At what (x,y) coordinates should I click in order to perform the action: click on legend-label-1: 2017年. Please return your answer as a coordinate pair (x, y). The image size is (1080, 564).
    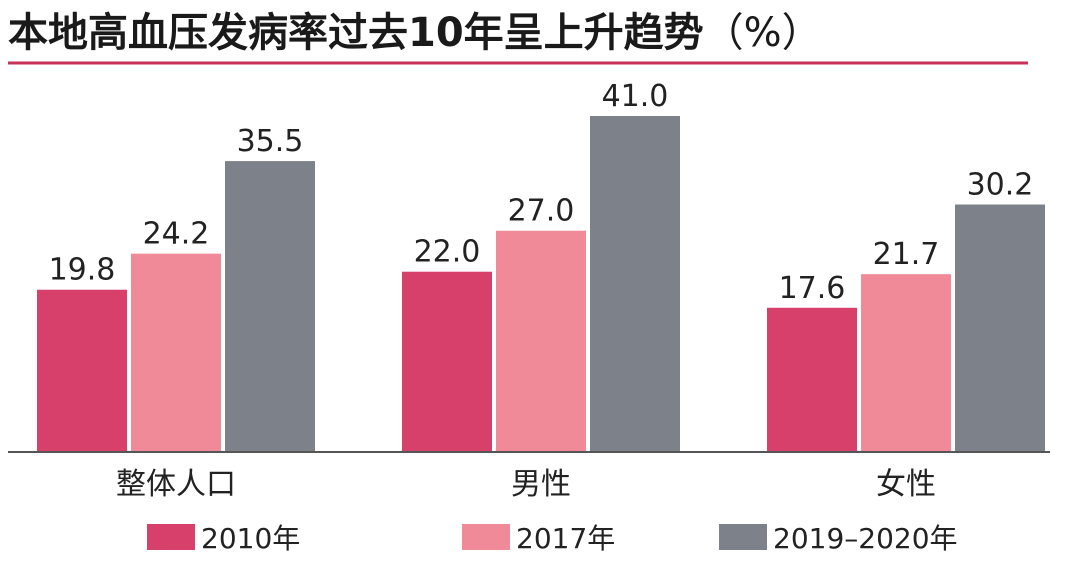
    Looking at the image, I should click on (565, 538).